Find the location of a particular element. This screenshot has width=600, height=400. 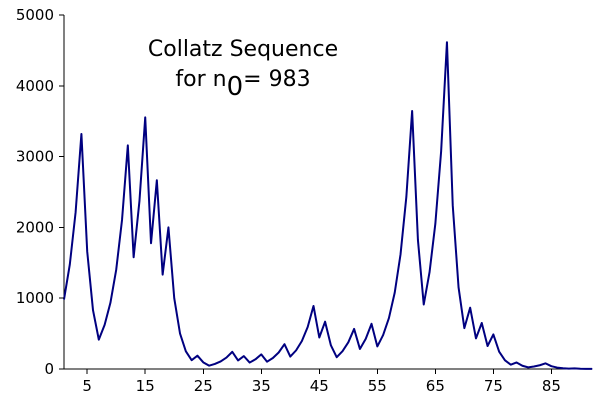

chart-title-subscript: 0 is located at coordinates (235, 87).